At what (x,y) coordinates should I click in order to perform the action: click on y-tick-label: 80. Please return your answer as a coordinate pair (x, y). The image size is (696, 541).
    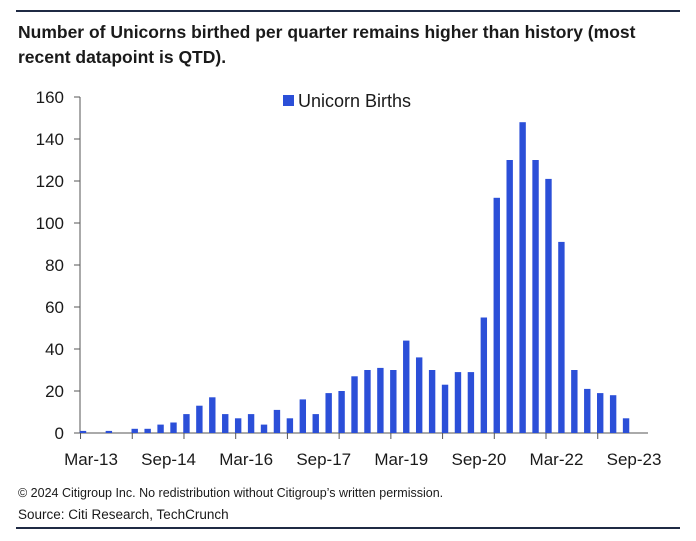
    Looking at the image, I should click on (54, 265).